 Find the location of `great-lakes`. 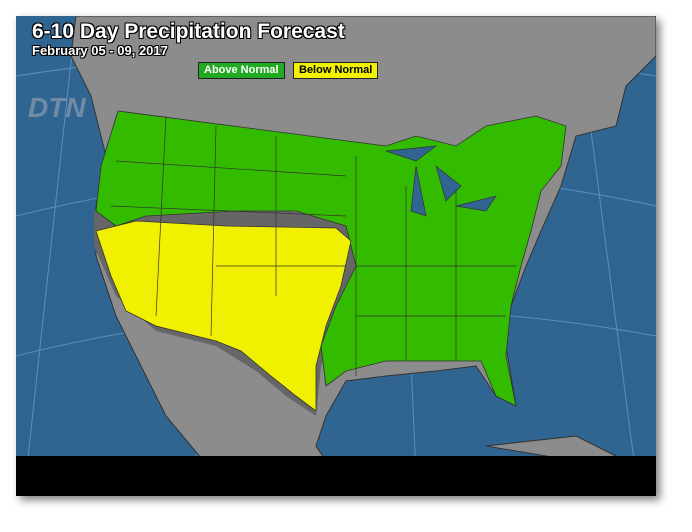

great-lakes is located at coordinates (441, 181).